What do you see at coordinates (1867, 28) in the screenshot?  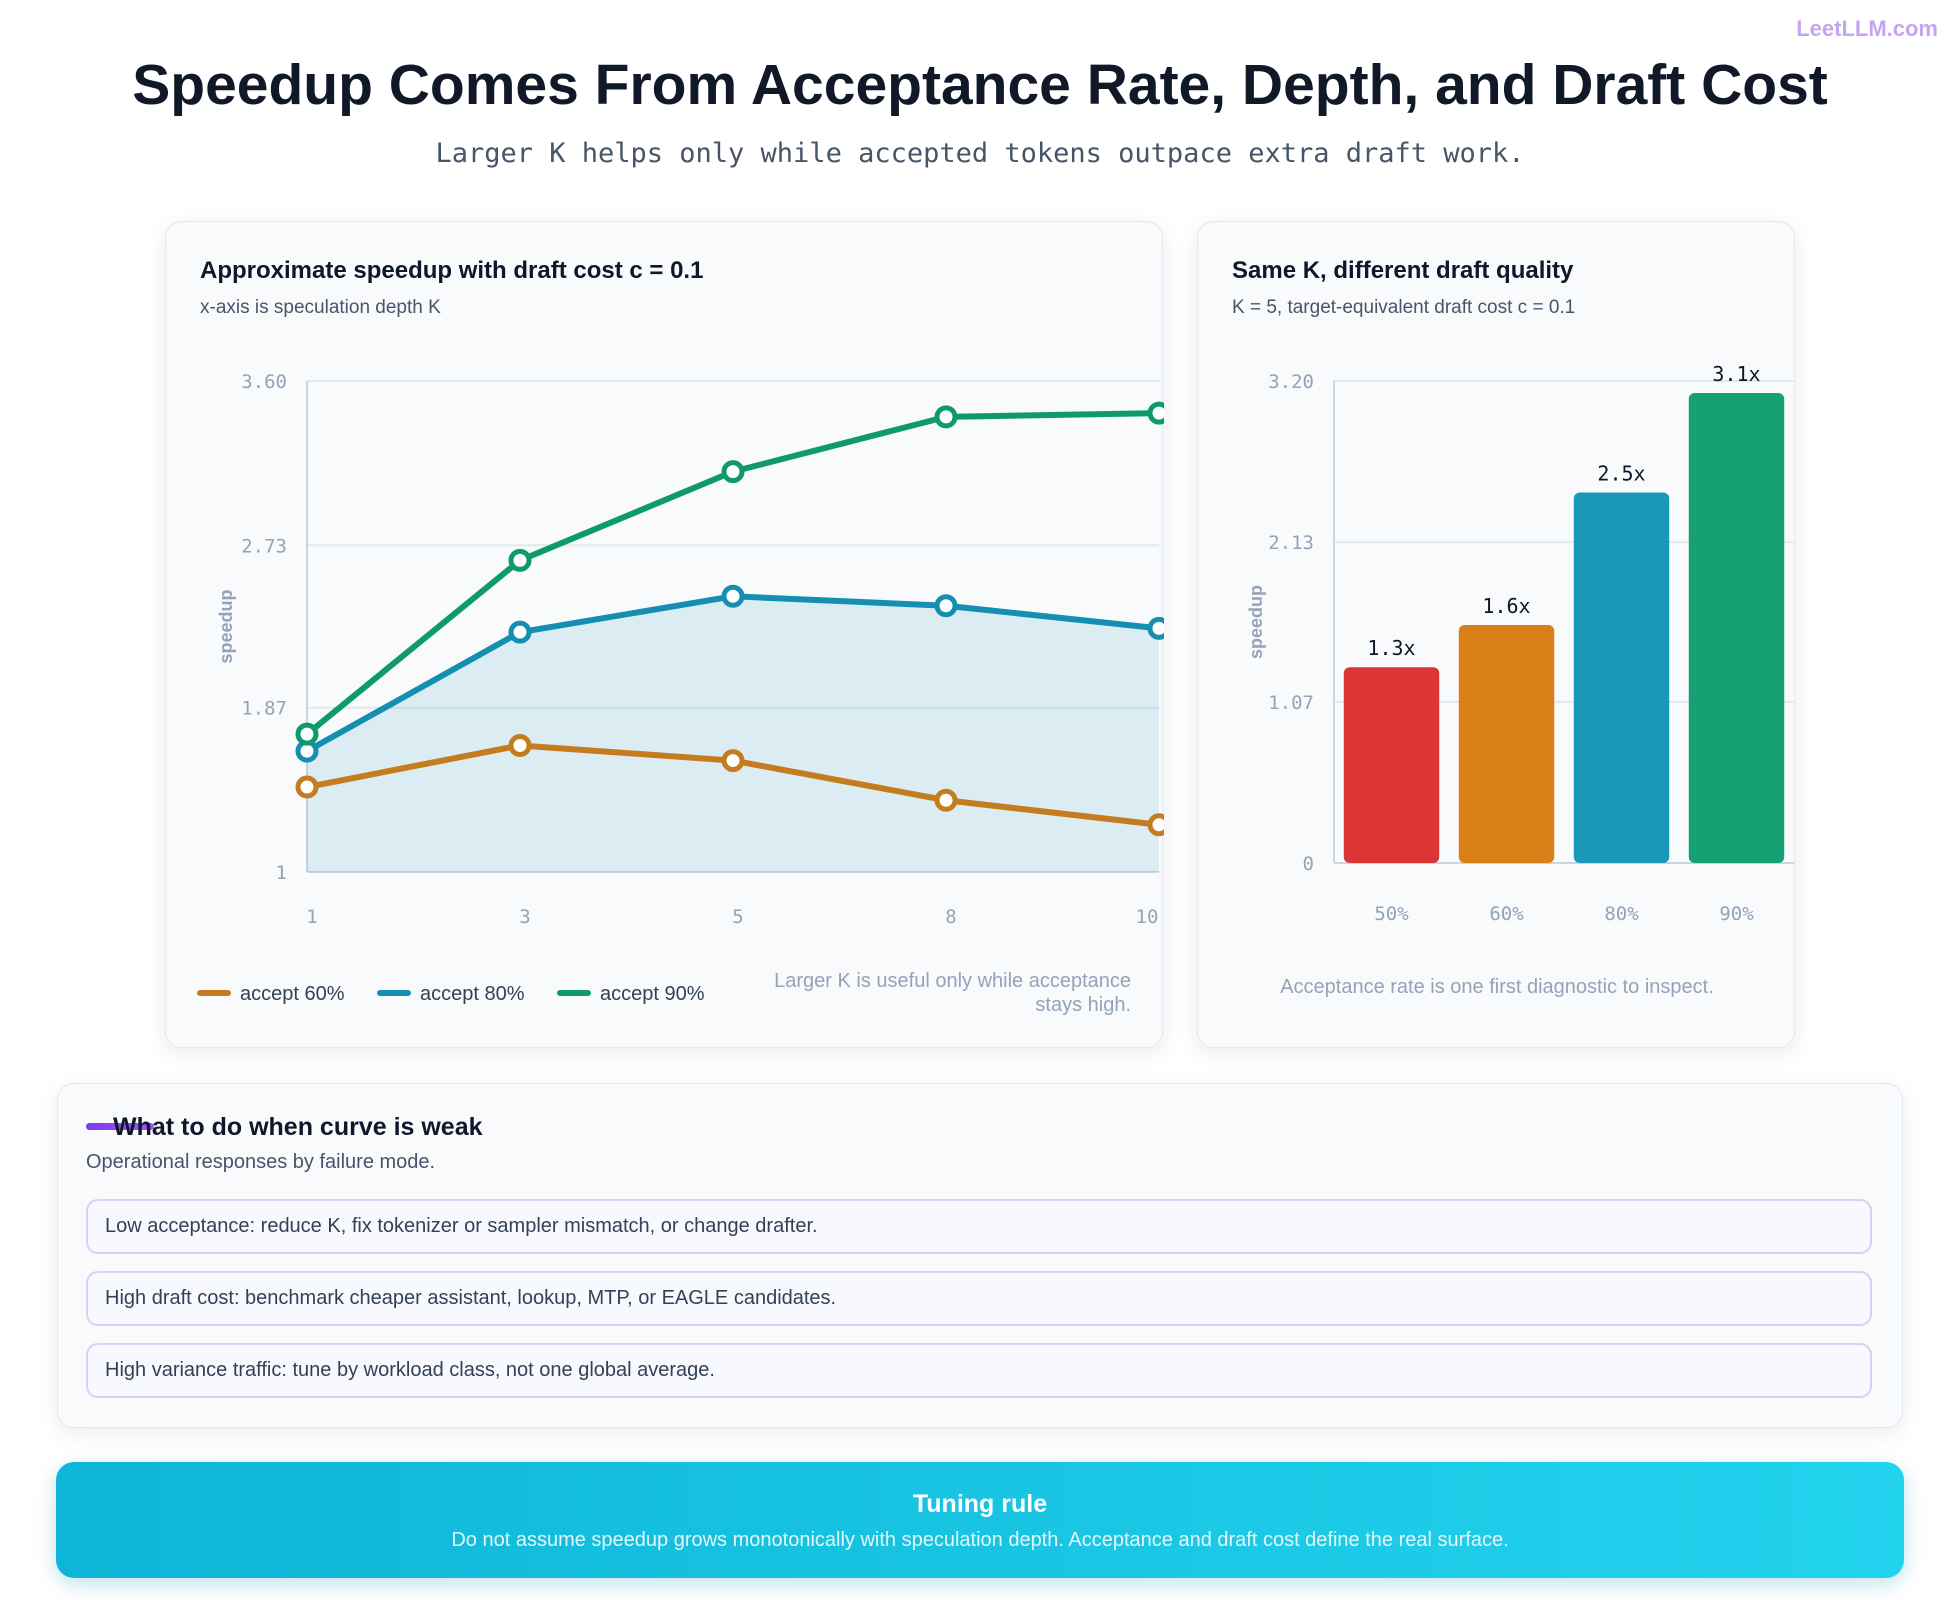 I see `brand: LeetLLM.com` at bounding box center [1867, 28].